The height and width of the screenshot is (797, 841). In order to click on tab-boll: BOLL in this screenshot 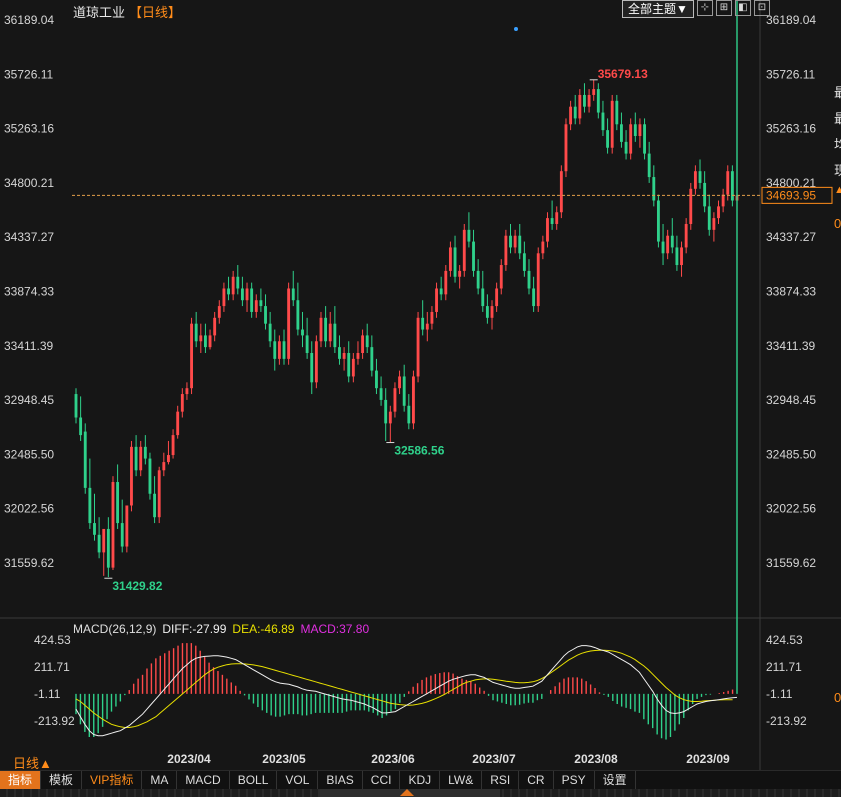, I will do `click(254, 780)`.